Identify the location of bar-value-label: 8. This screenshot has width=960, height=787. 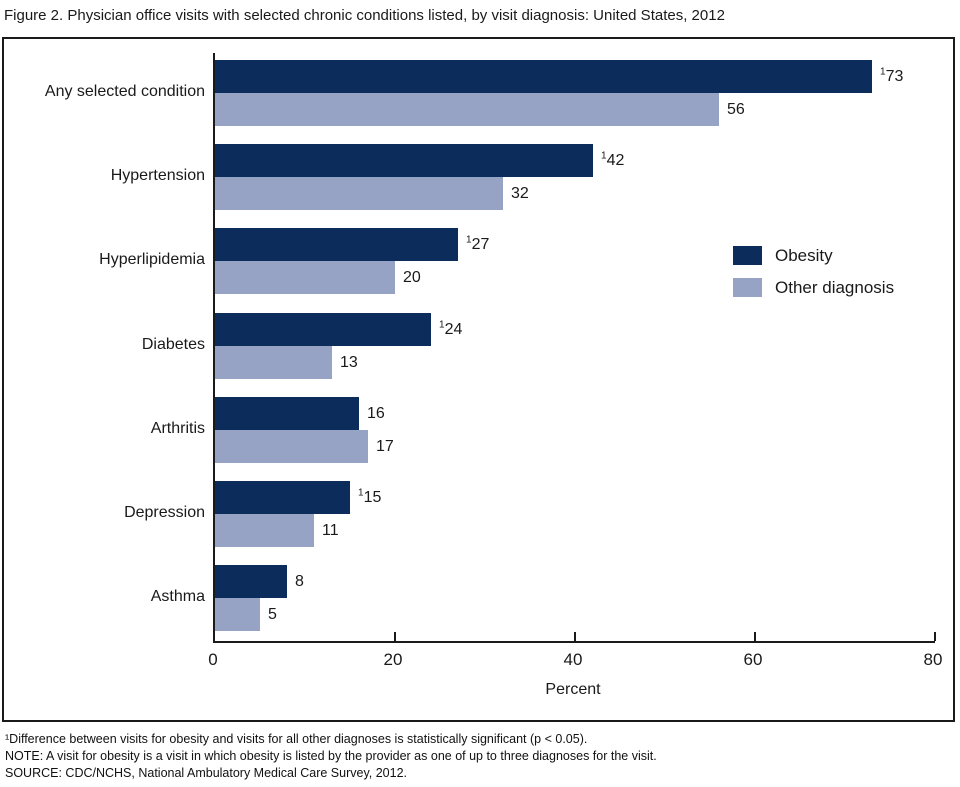
(299, 581).